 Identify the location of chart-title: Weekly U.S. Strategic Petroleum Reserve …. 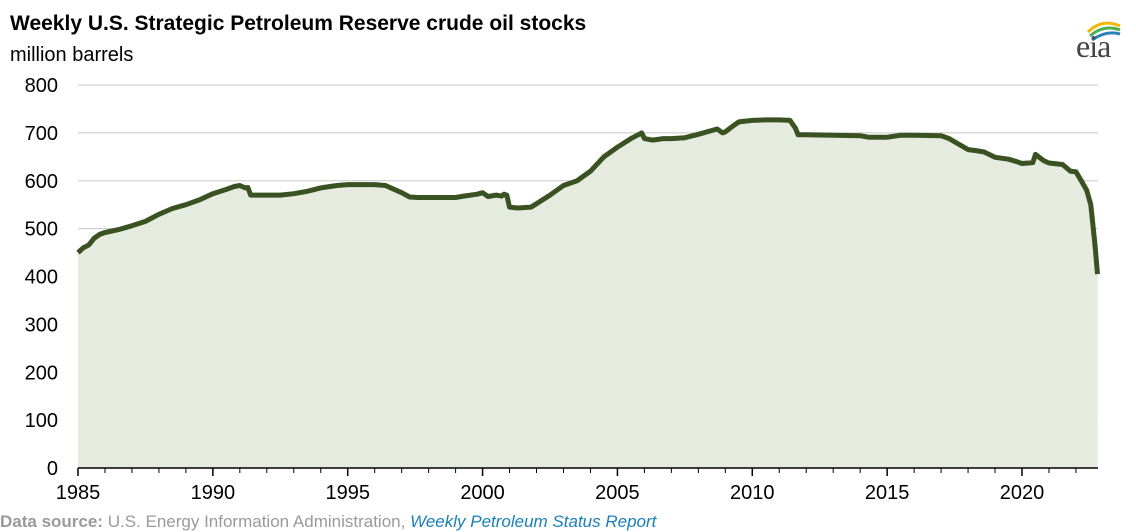
(298, 23).